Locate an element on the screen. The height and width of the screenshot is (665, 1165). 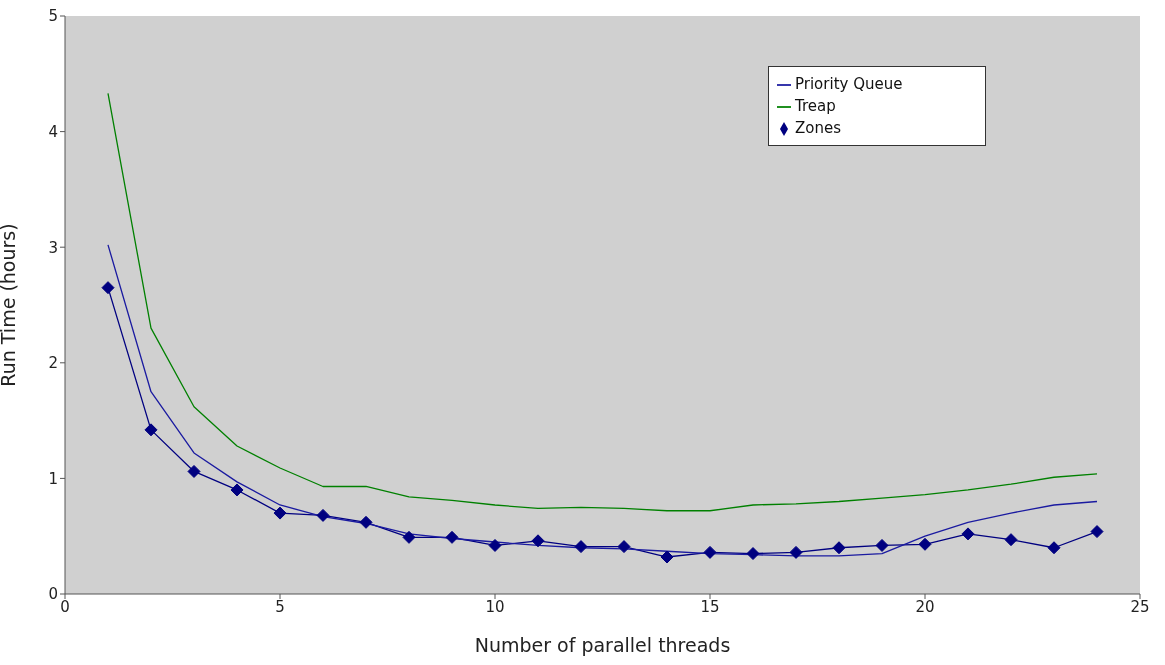
x-tick-label: 20 is located at coordinates (925, 606).